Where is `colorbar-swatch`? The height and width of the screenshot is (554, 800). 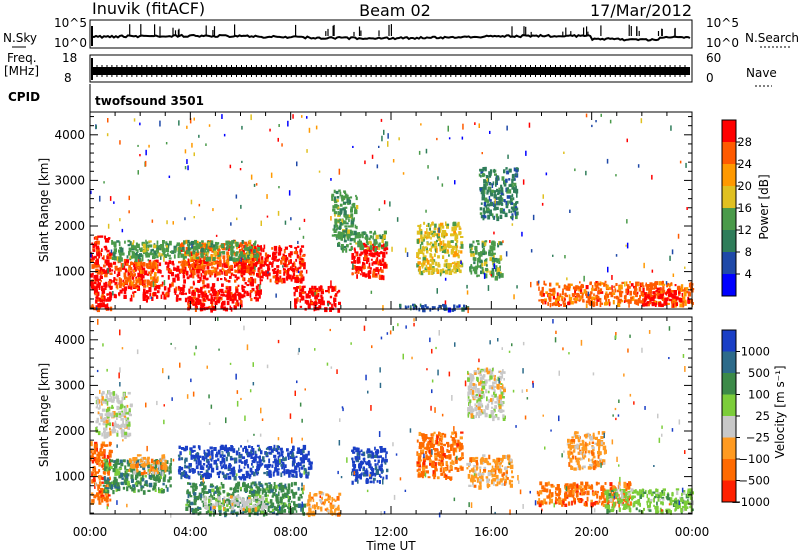
colorbar-swatch is located at coordinates (729, 285).